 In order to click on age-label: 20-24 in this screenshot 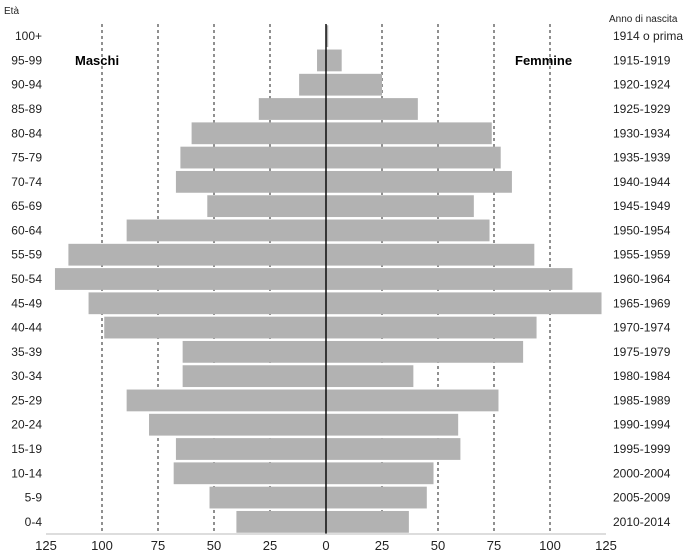, I will do `click(26, 425)`.